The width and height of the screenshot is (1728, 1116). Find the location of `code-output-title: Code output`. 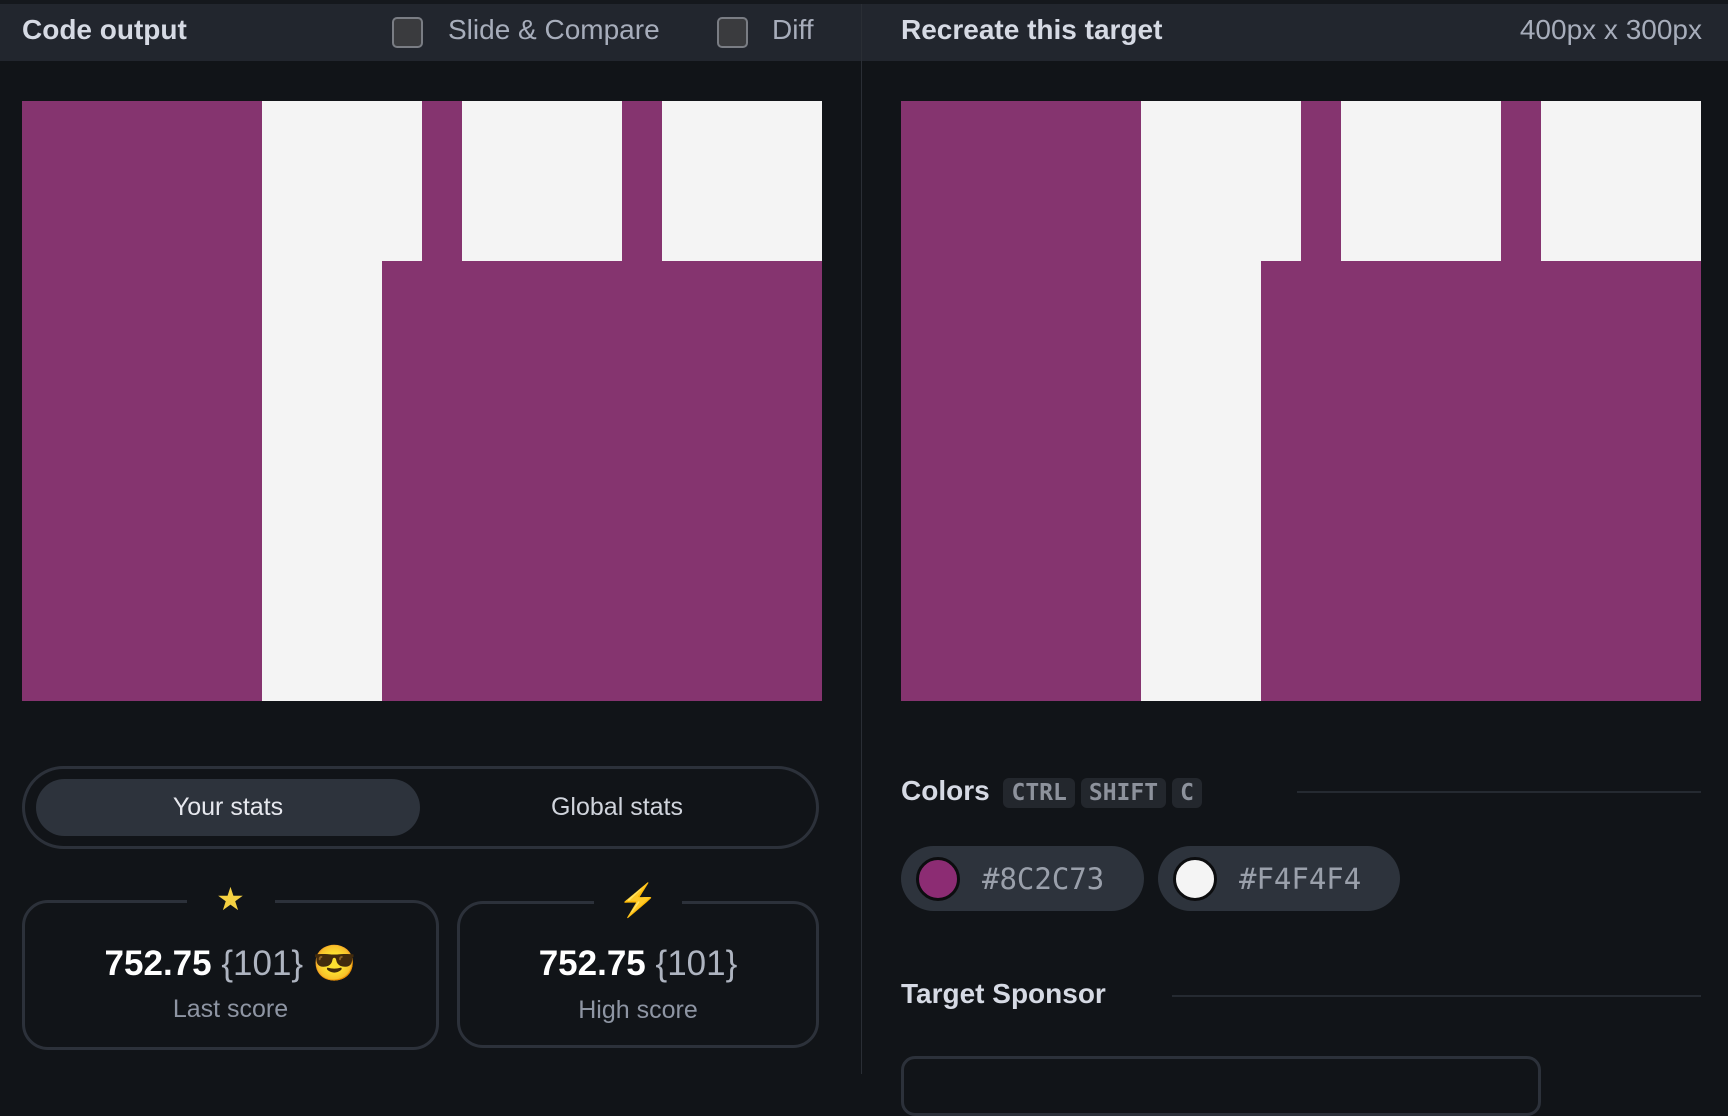

code-output-title: Code output is located at coordinates (104, 29).